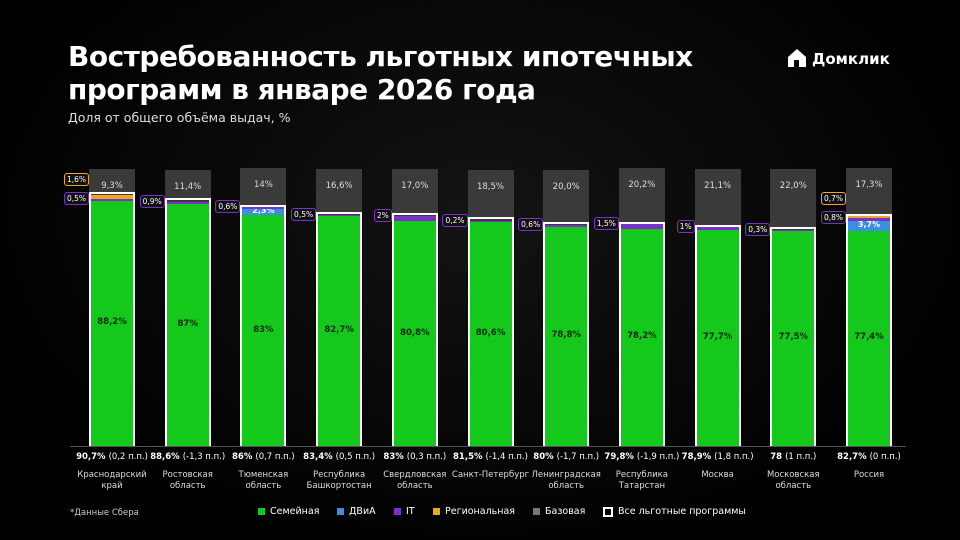  I want to click on value-label: 20,2%, so click(642, 185).